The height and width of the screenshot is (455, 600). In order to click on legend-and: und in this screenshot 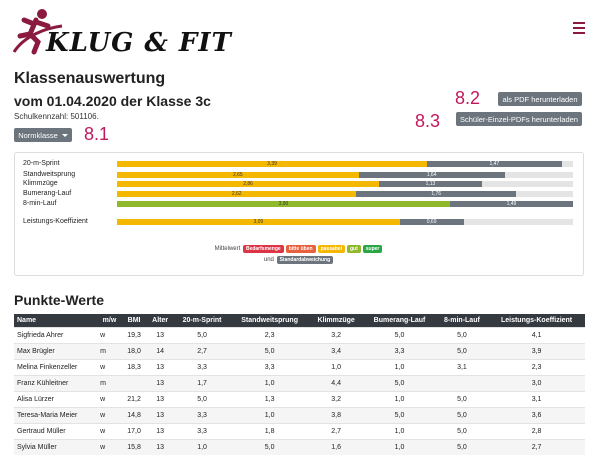, I will do `click(269, 260)`.